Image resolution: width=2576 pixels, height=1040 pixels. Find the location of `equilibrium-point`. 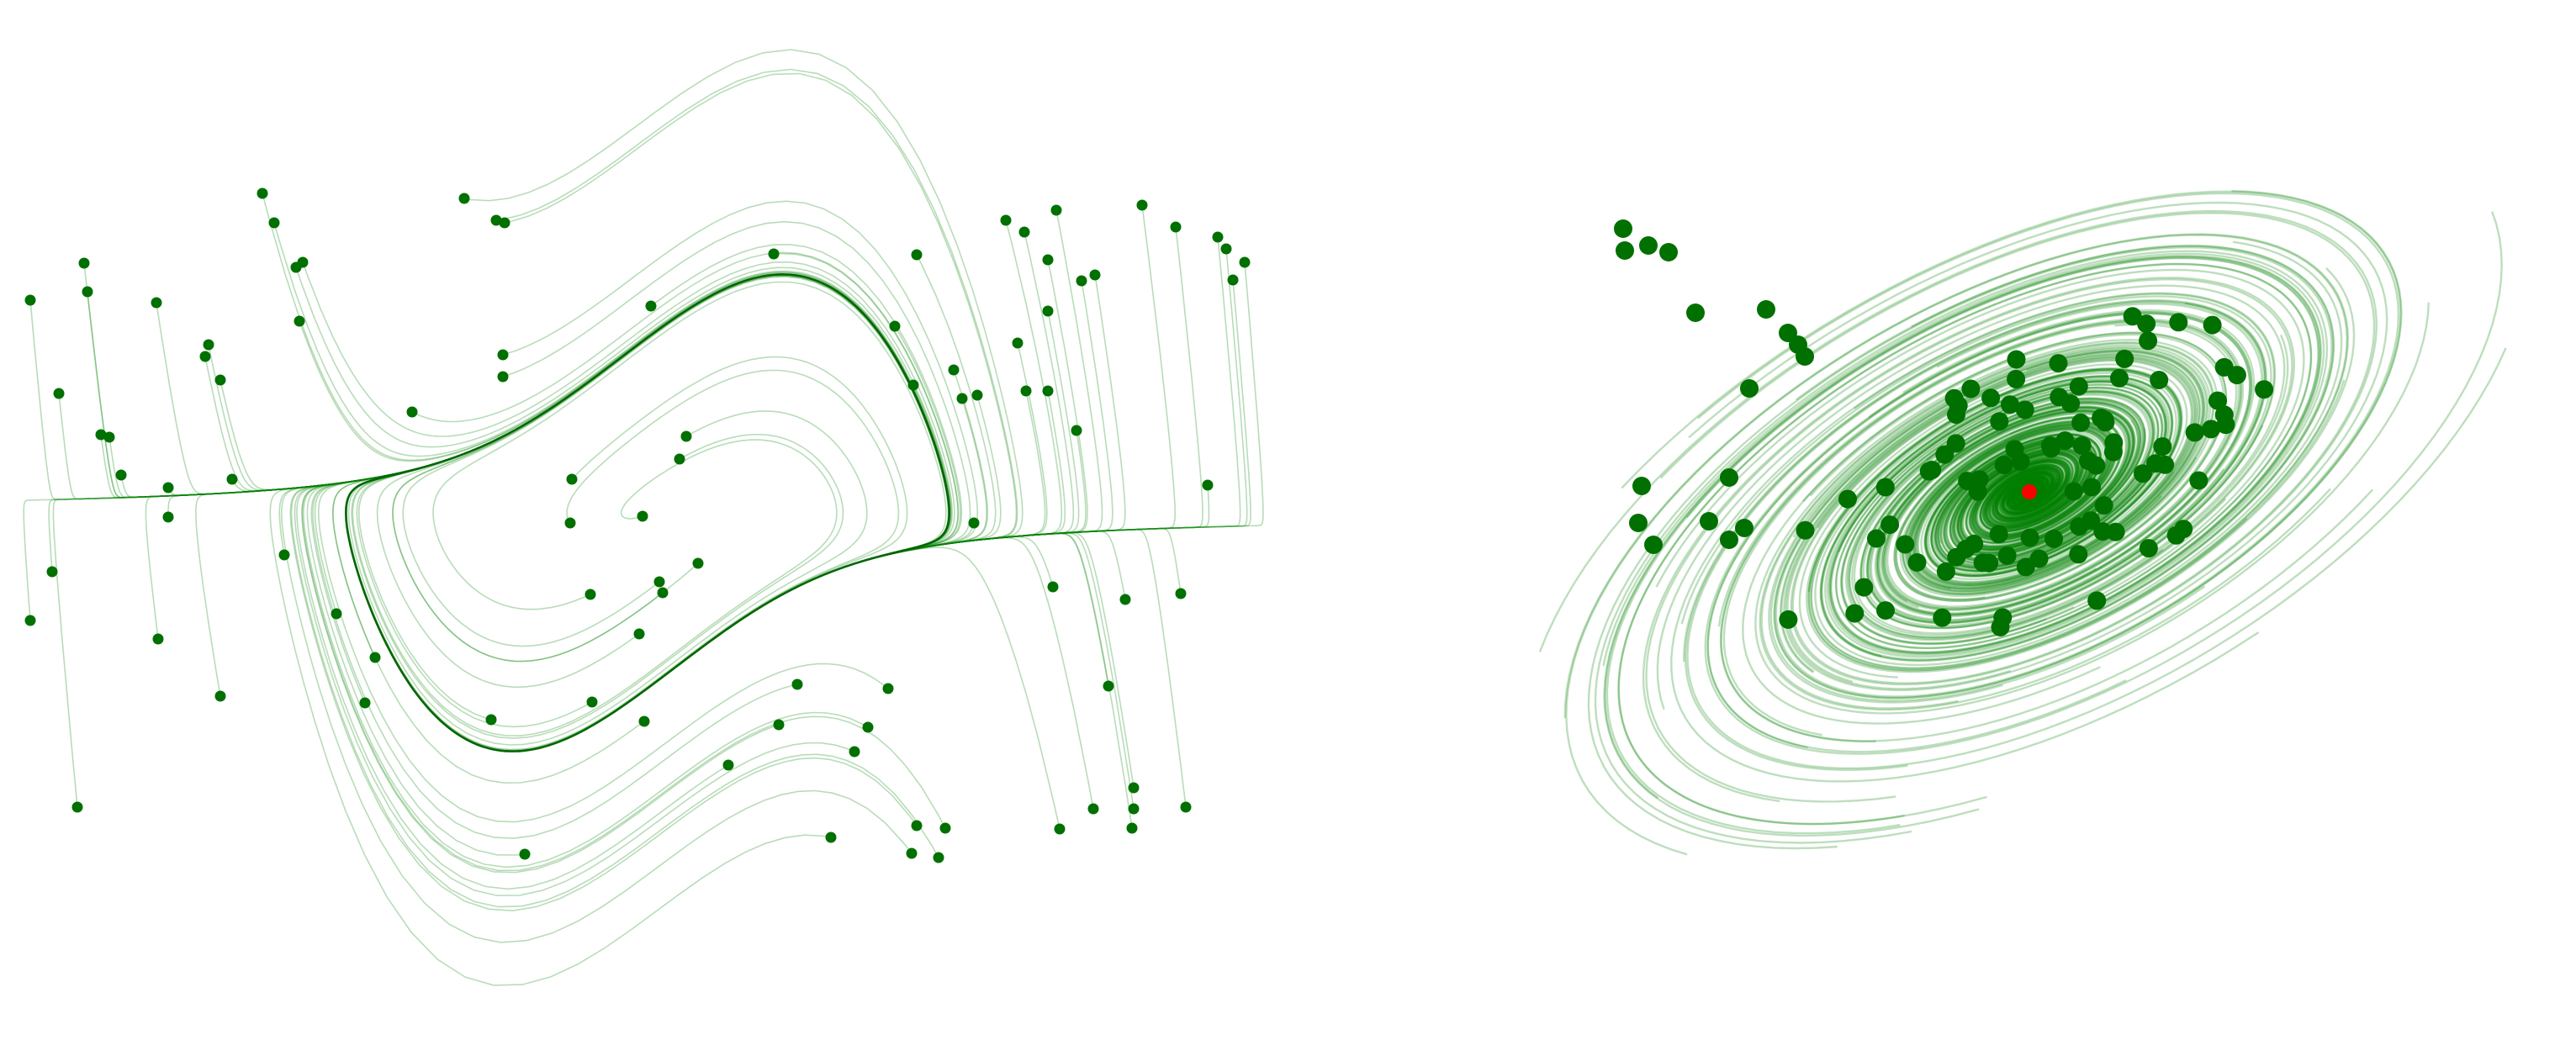

equilibrium-point is located at coordinates (2029, 491).